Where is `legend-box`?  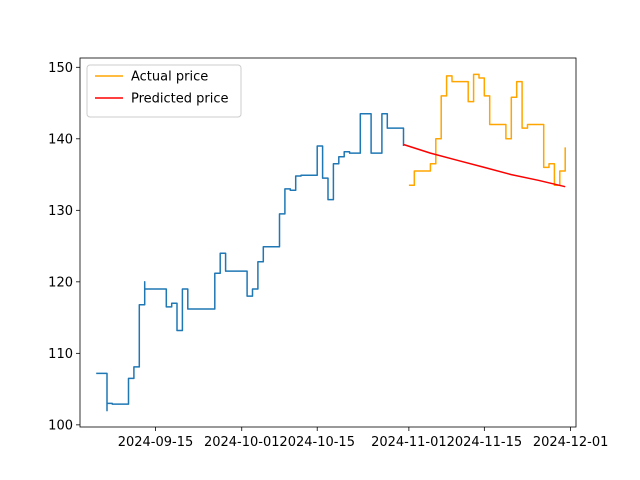
legend-box is located at coordinates (164, 91).